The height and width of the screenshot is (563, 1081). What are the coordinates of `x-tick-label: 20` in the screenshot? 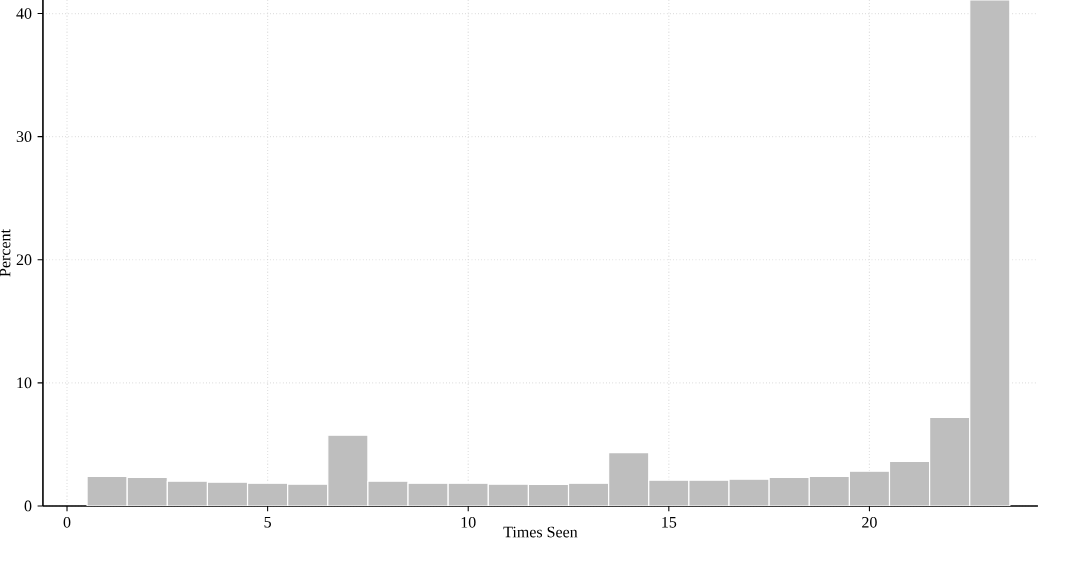 It's located at (869, 522).